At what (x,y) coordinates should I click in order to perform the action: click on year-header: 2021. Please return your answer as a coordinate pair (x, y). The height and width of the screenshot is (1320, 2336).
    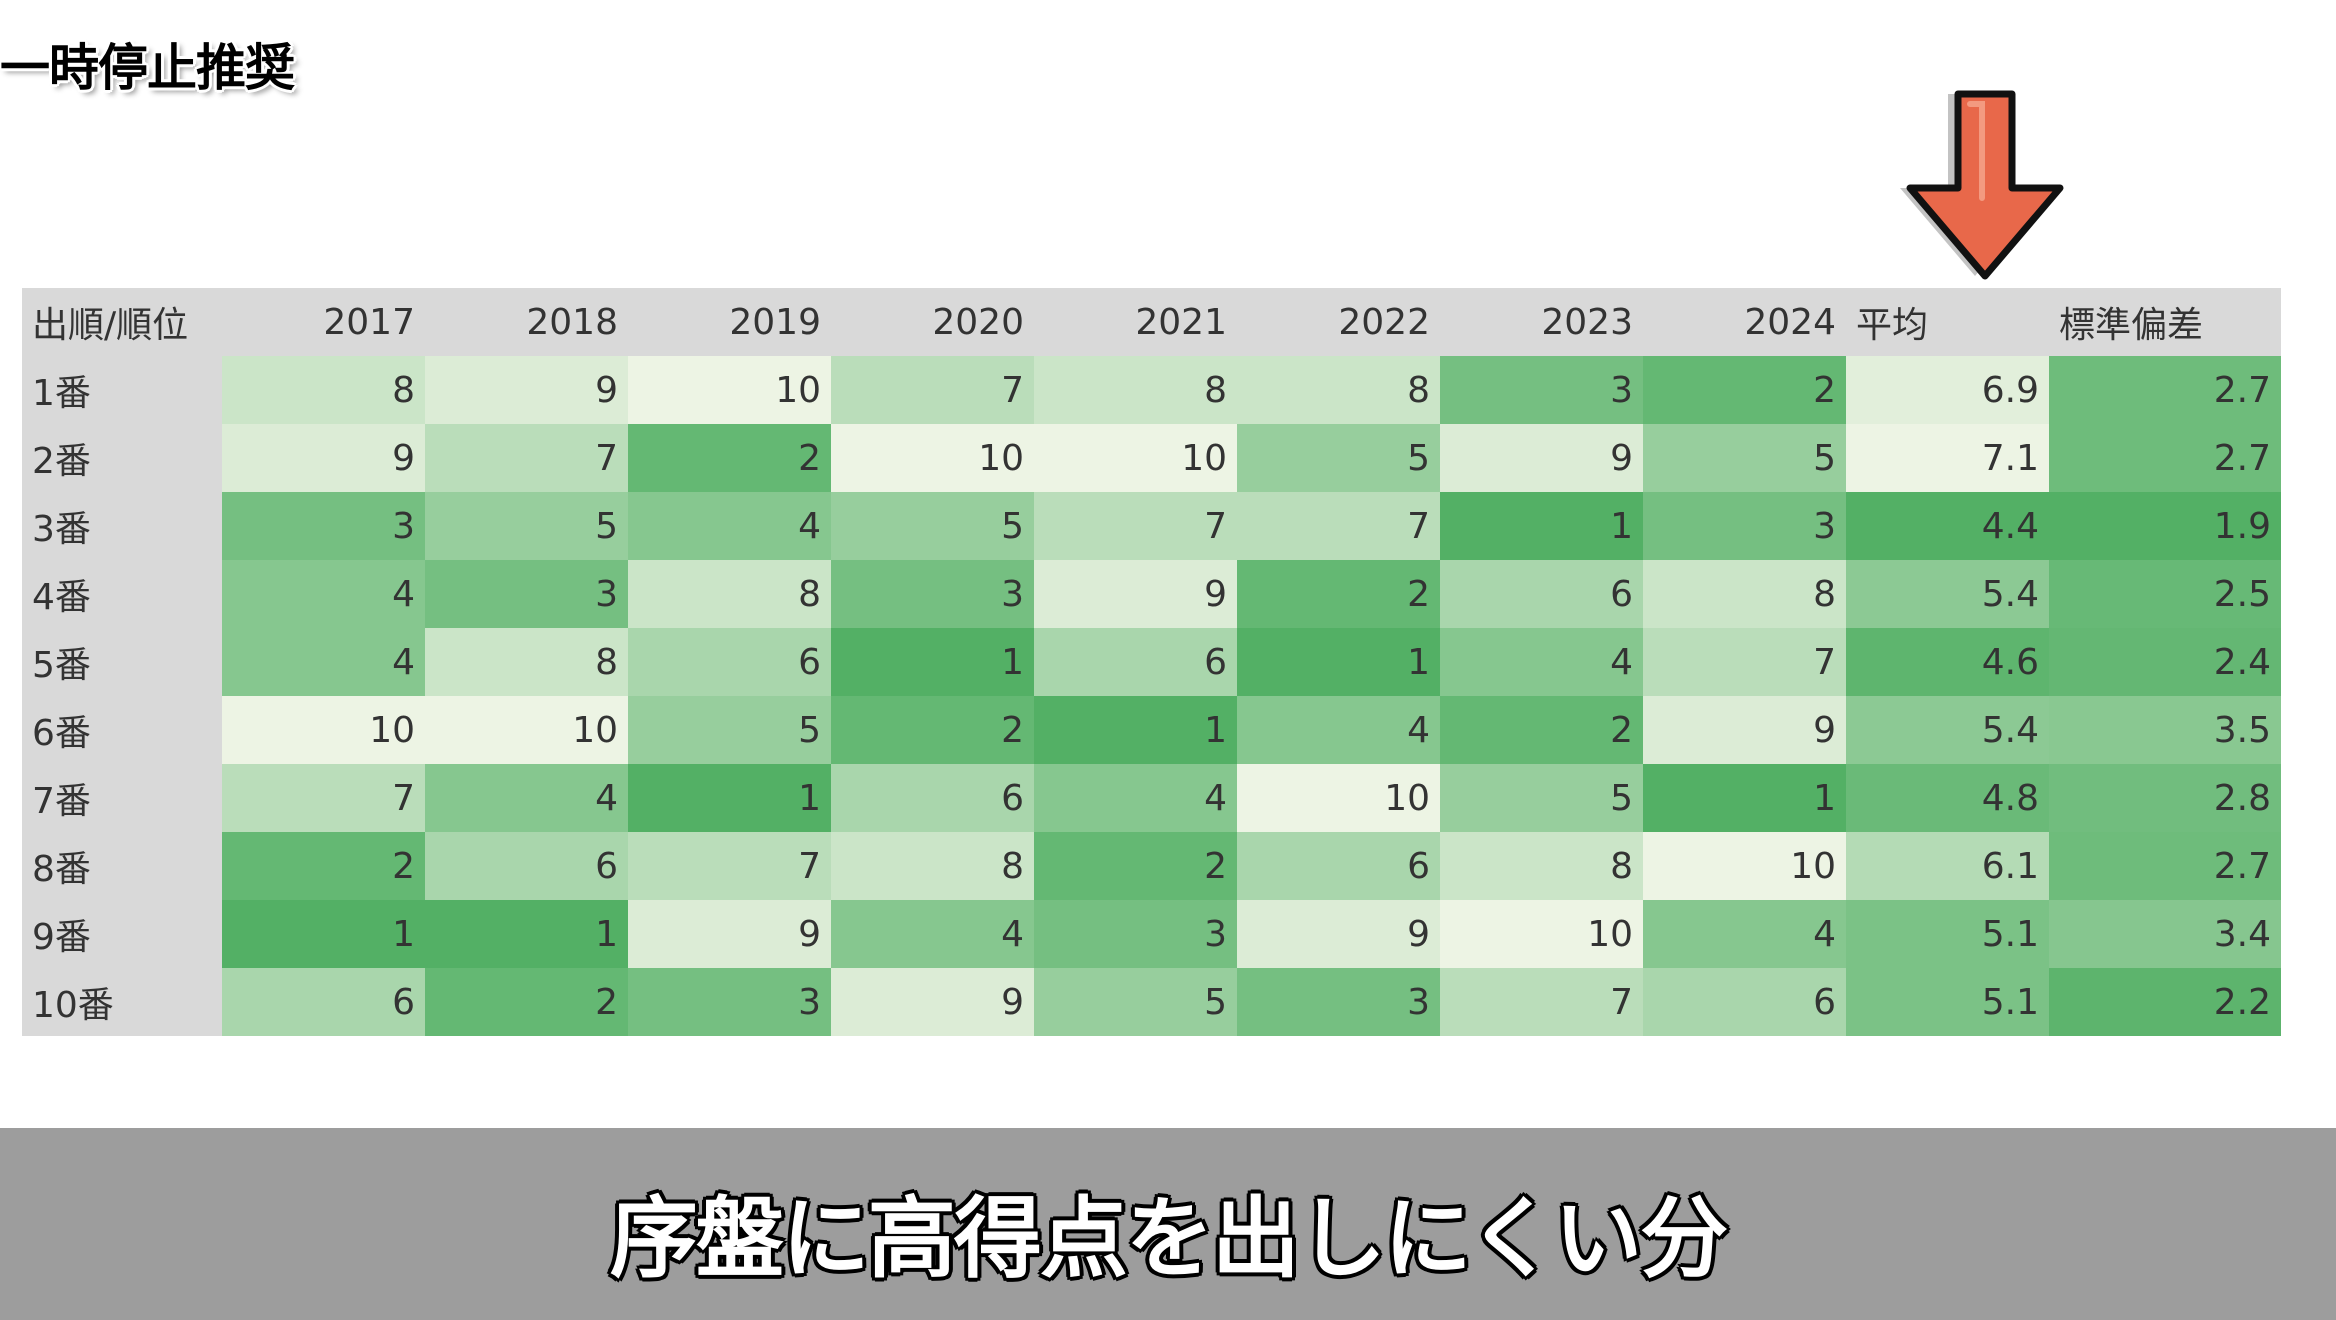
    Looking at the image, I should click on (1135, 322).